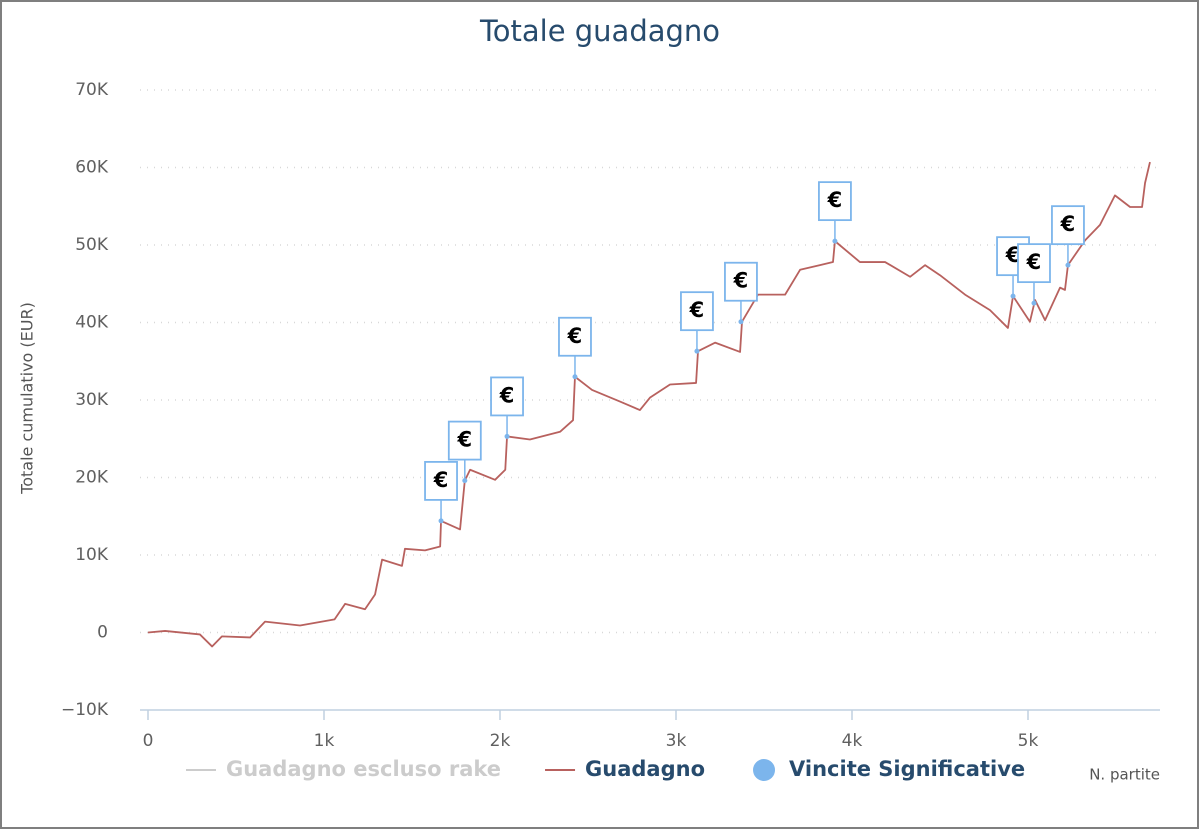 The image size is (1200, 830). Describe the element at coordinates (92, 555) in the screenshot. I see `y-tick-label: 10K` at that location.